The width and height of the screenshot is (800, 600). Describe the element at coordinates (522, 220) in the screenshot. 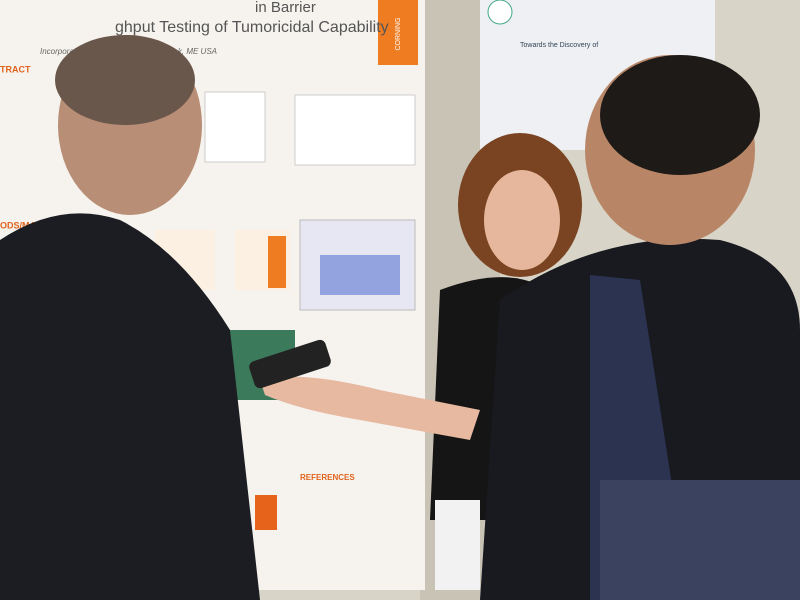

I see `face` at that location.